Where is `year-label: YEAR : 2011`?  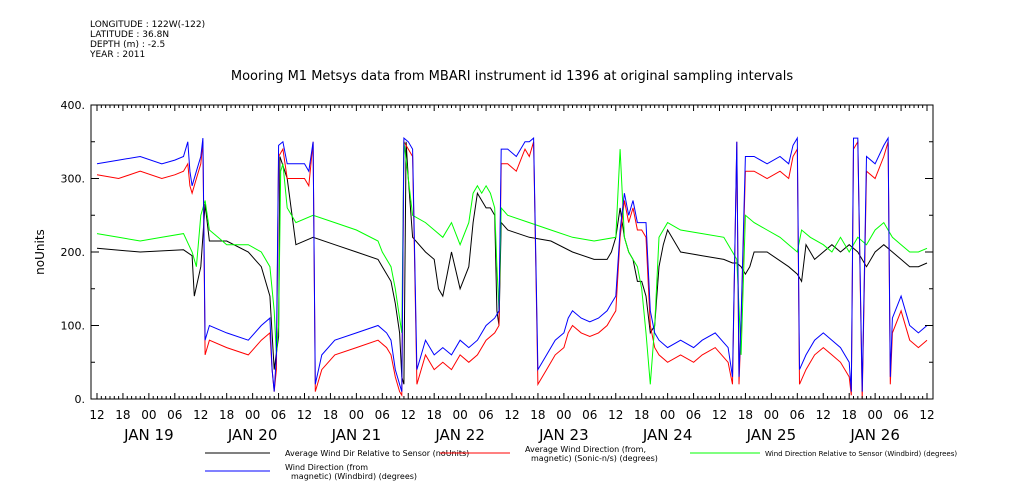 year-label: YEAR : 2011 is located at coordinates (118, 55).